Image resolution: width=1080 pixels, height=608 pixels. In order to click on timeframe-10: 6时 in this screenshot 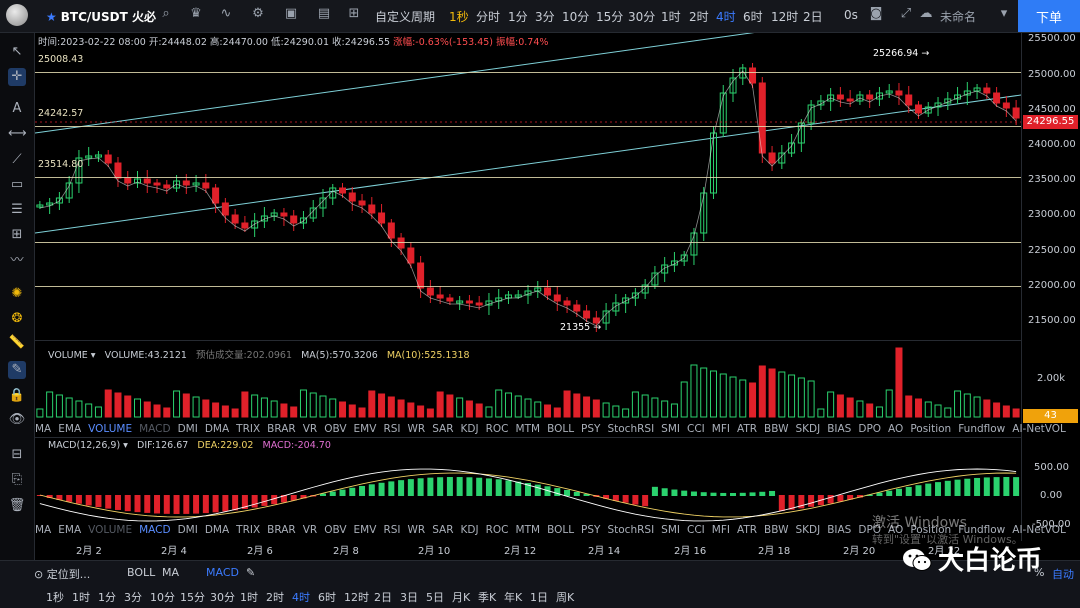, I will do `click(753, 17)`.